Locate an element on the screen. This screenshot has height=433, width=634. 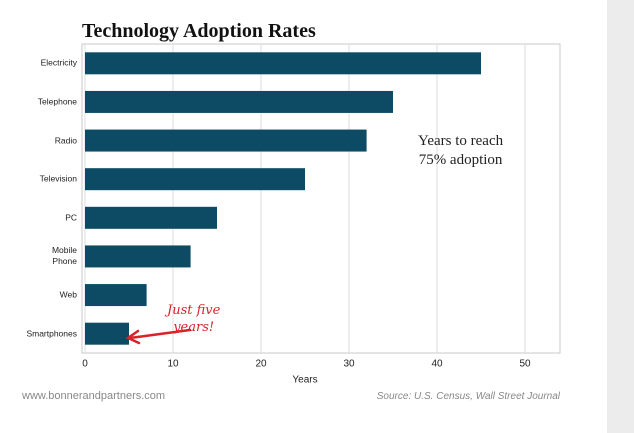
y-tick-label: Radio is located at coordinates (65, 140).